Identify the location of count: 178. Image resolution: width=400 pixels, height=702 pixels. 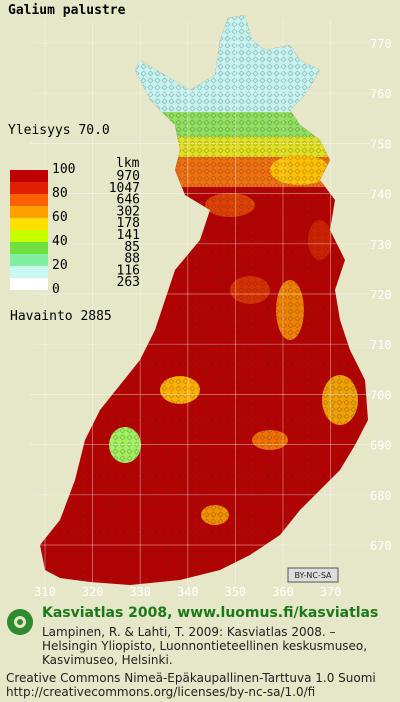
(128, 223).